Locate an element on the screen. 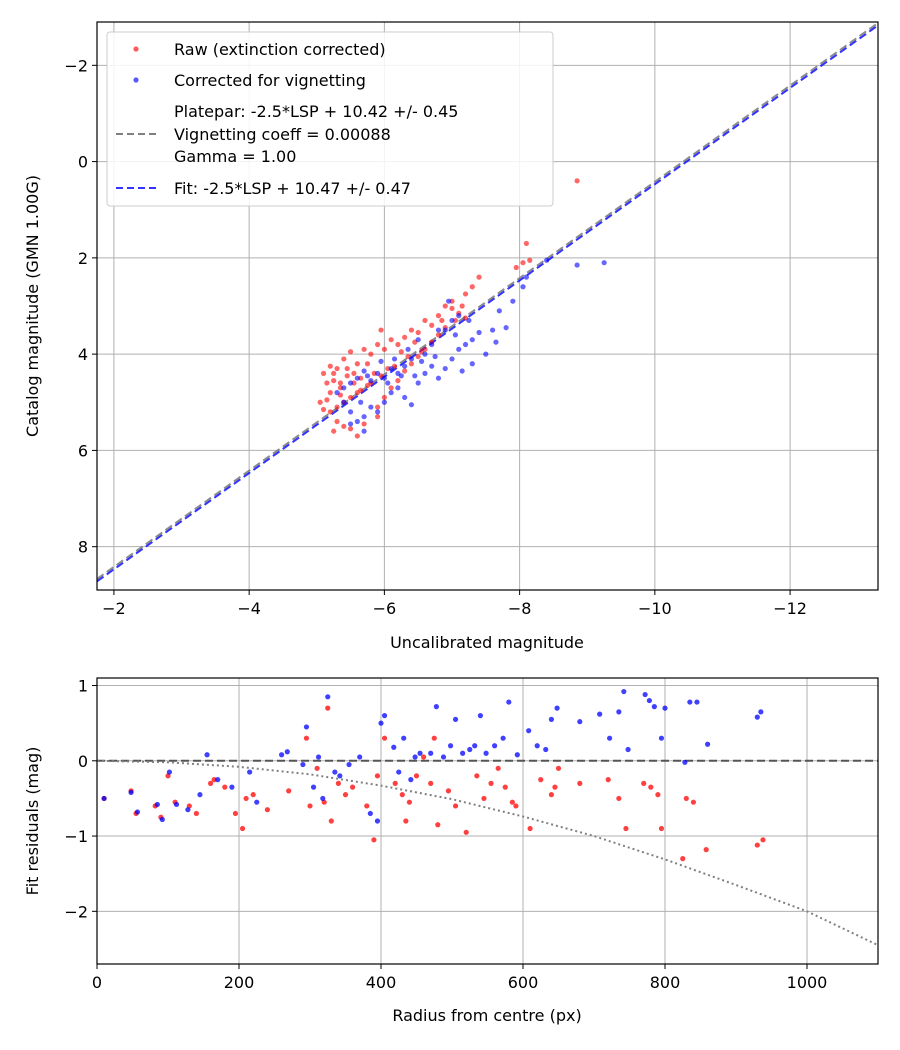 This screenshot has height=1050, width=900. top-y-tick-label: −2 is located at coordinates (76, 65).